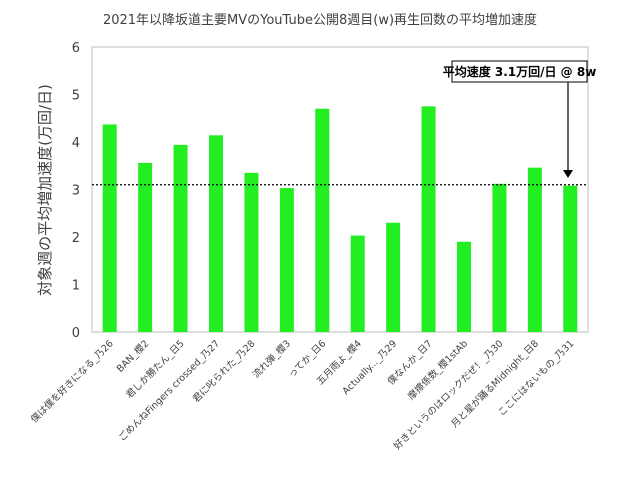 The width and height of the screenshot is (640, 482). What do you see at coordinates (76, 96) in the screenshot?
I see `y-tick-label: 5` at bounding box center [76, 96].